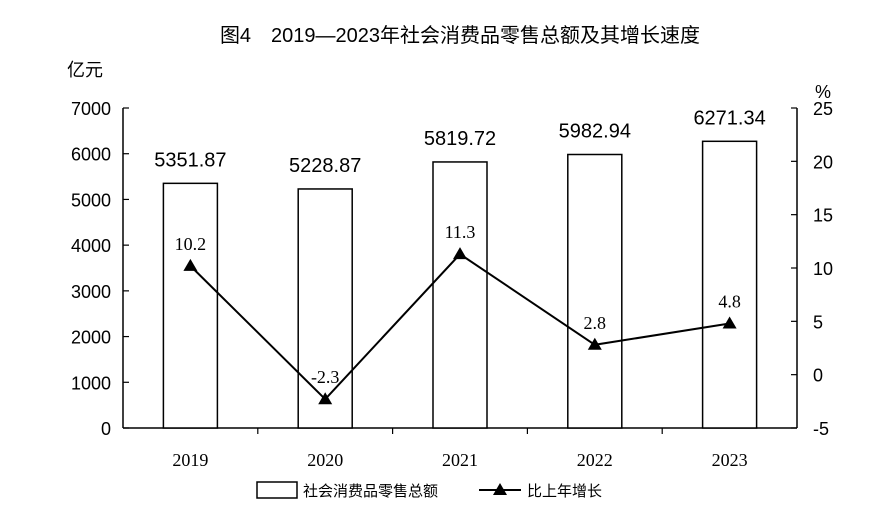 The image size is (888, 510). Describe the element at coordinates (729, 301) in the screenshot. I see `growth-value-label: 4.8` at that location.